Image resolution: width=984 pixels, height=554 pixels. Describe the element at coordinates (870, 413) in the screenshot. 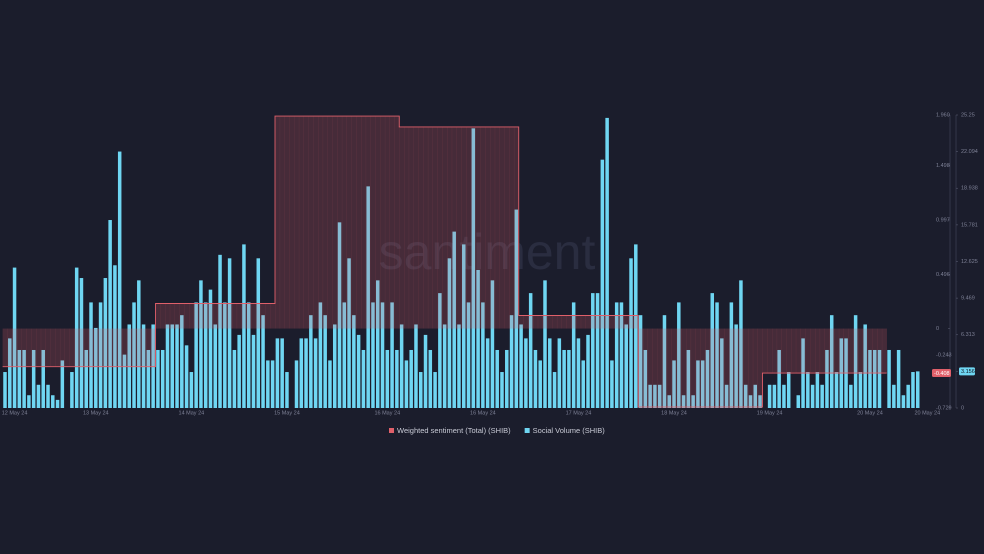

I see `x-tick-label: 20 May 24` at that location.